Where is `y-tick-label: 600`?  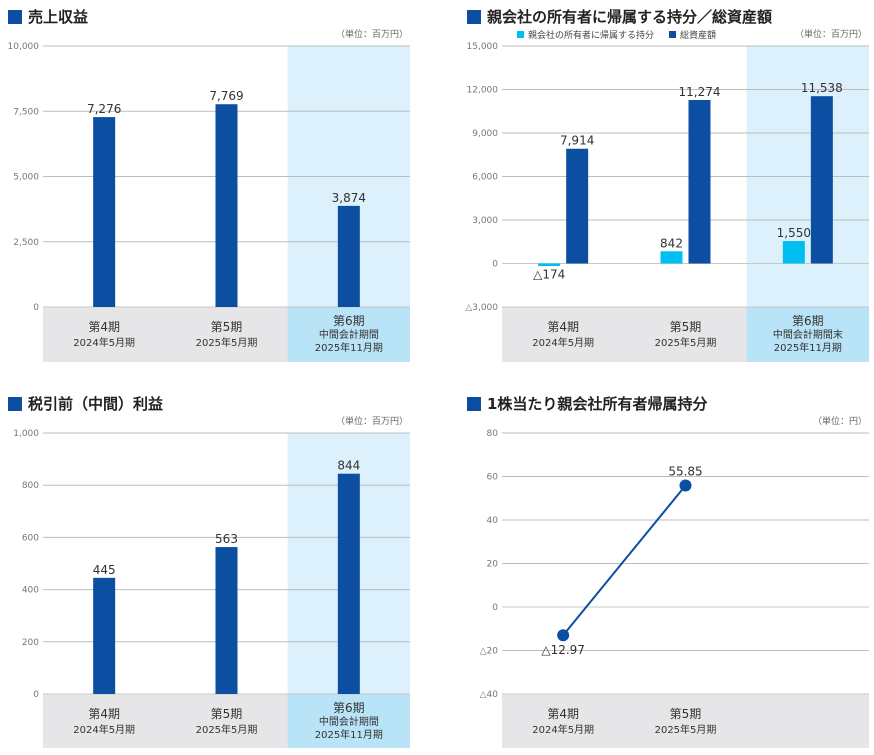 y-tick-label: 600 is located at coordinates (30, 538).